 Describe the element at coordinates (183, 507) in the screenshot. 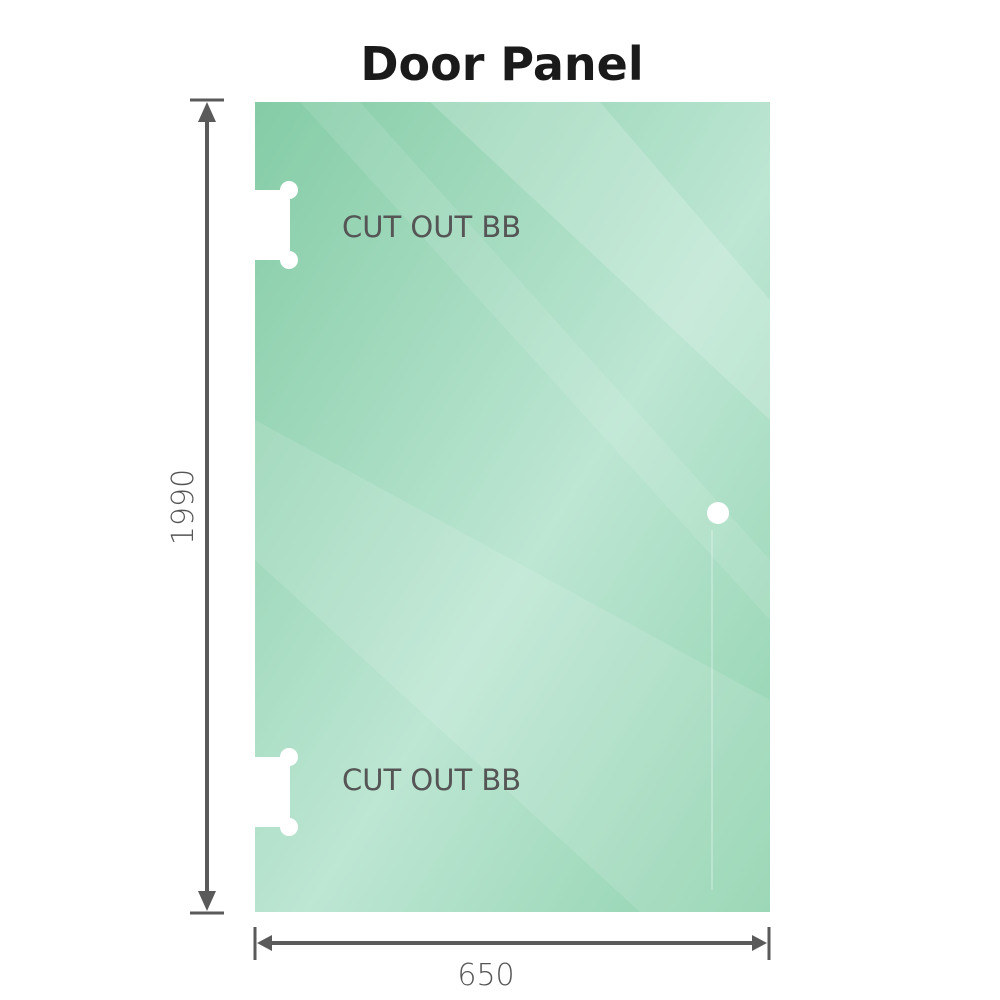

I see `height-dimension-label: 1990` at that location.